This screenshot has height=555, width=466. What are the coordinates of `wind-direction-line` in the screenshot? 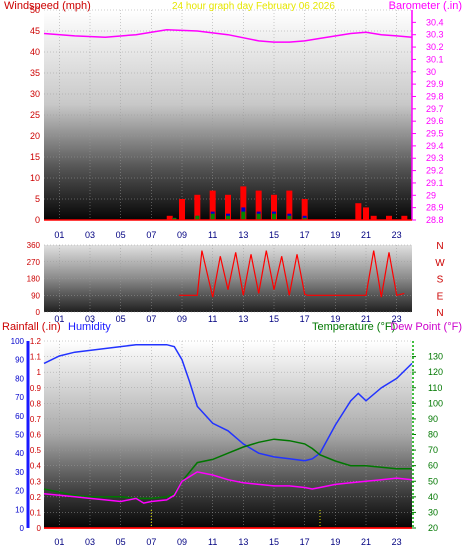 It's located at (291, 274).